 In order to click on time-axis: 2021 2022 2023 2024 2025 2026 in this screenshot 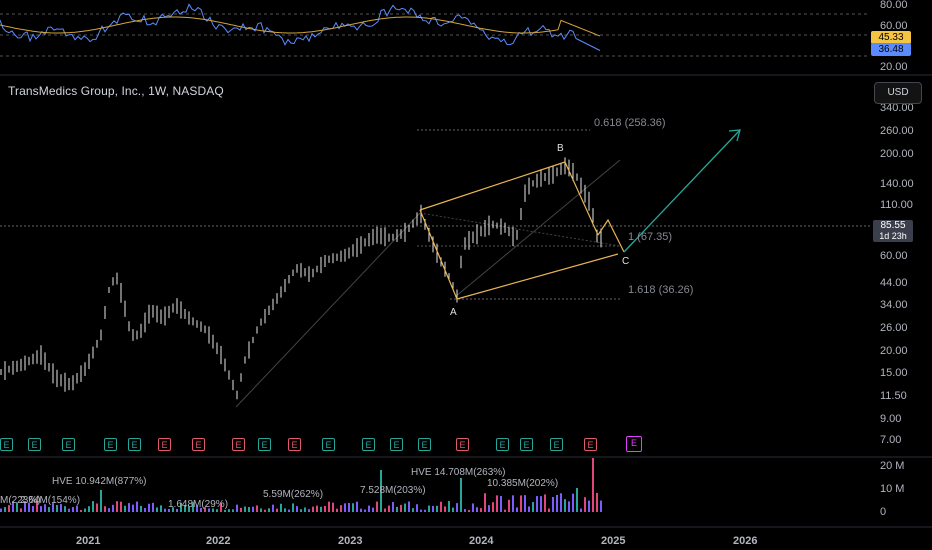, I will do `click(416, 541)`.